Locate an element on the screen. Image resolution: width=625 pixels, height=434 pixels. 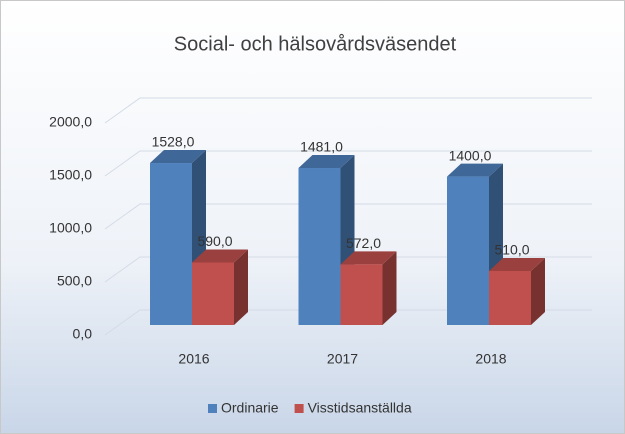
x-tick-label: 2018 is located at coordinates (490, 359).